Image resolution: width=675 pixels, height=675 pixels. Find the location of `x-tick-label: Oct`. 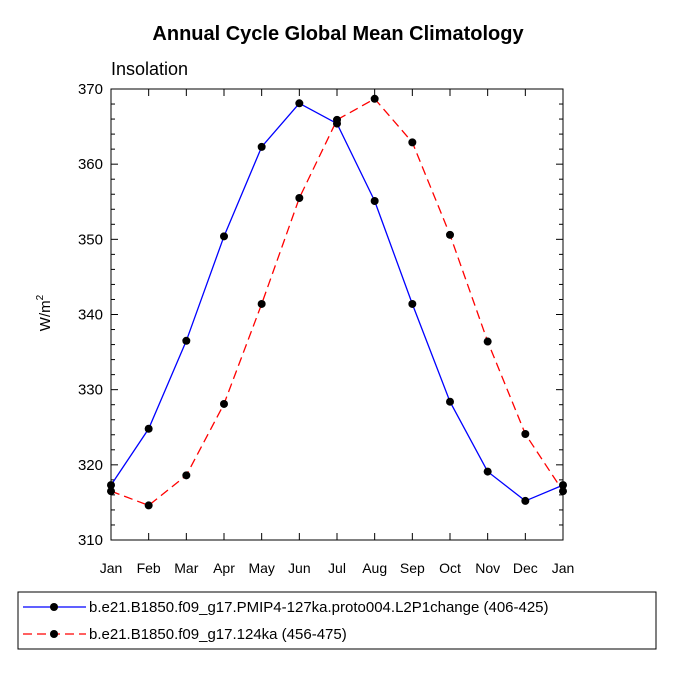

x-tick-label: Oct is located at coordinates (450, 568).